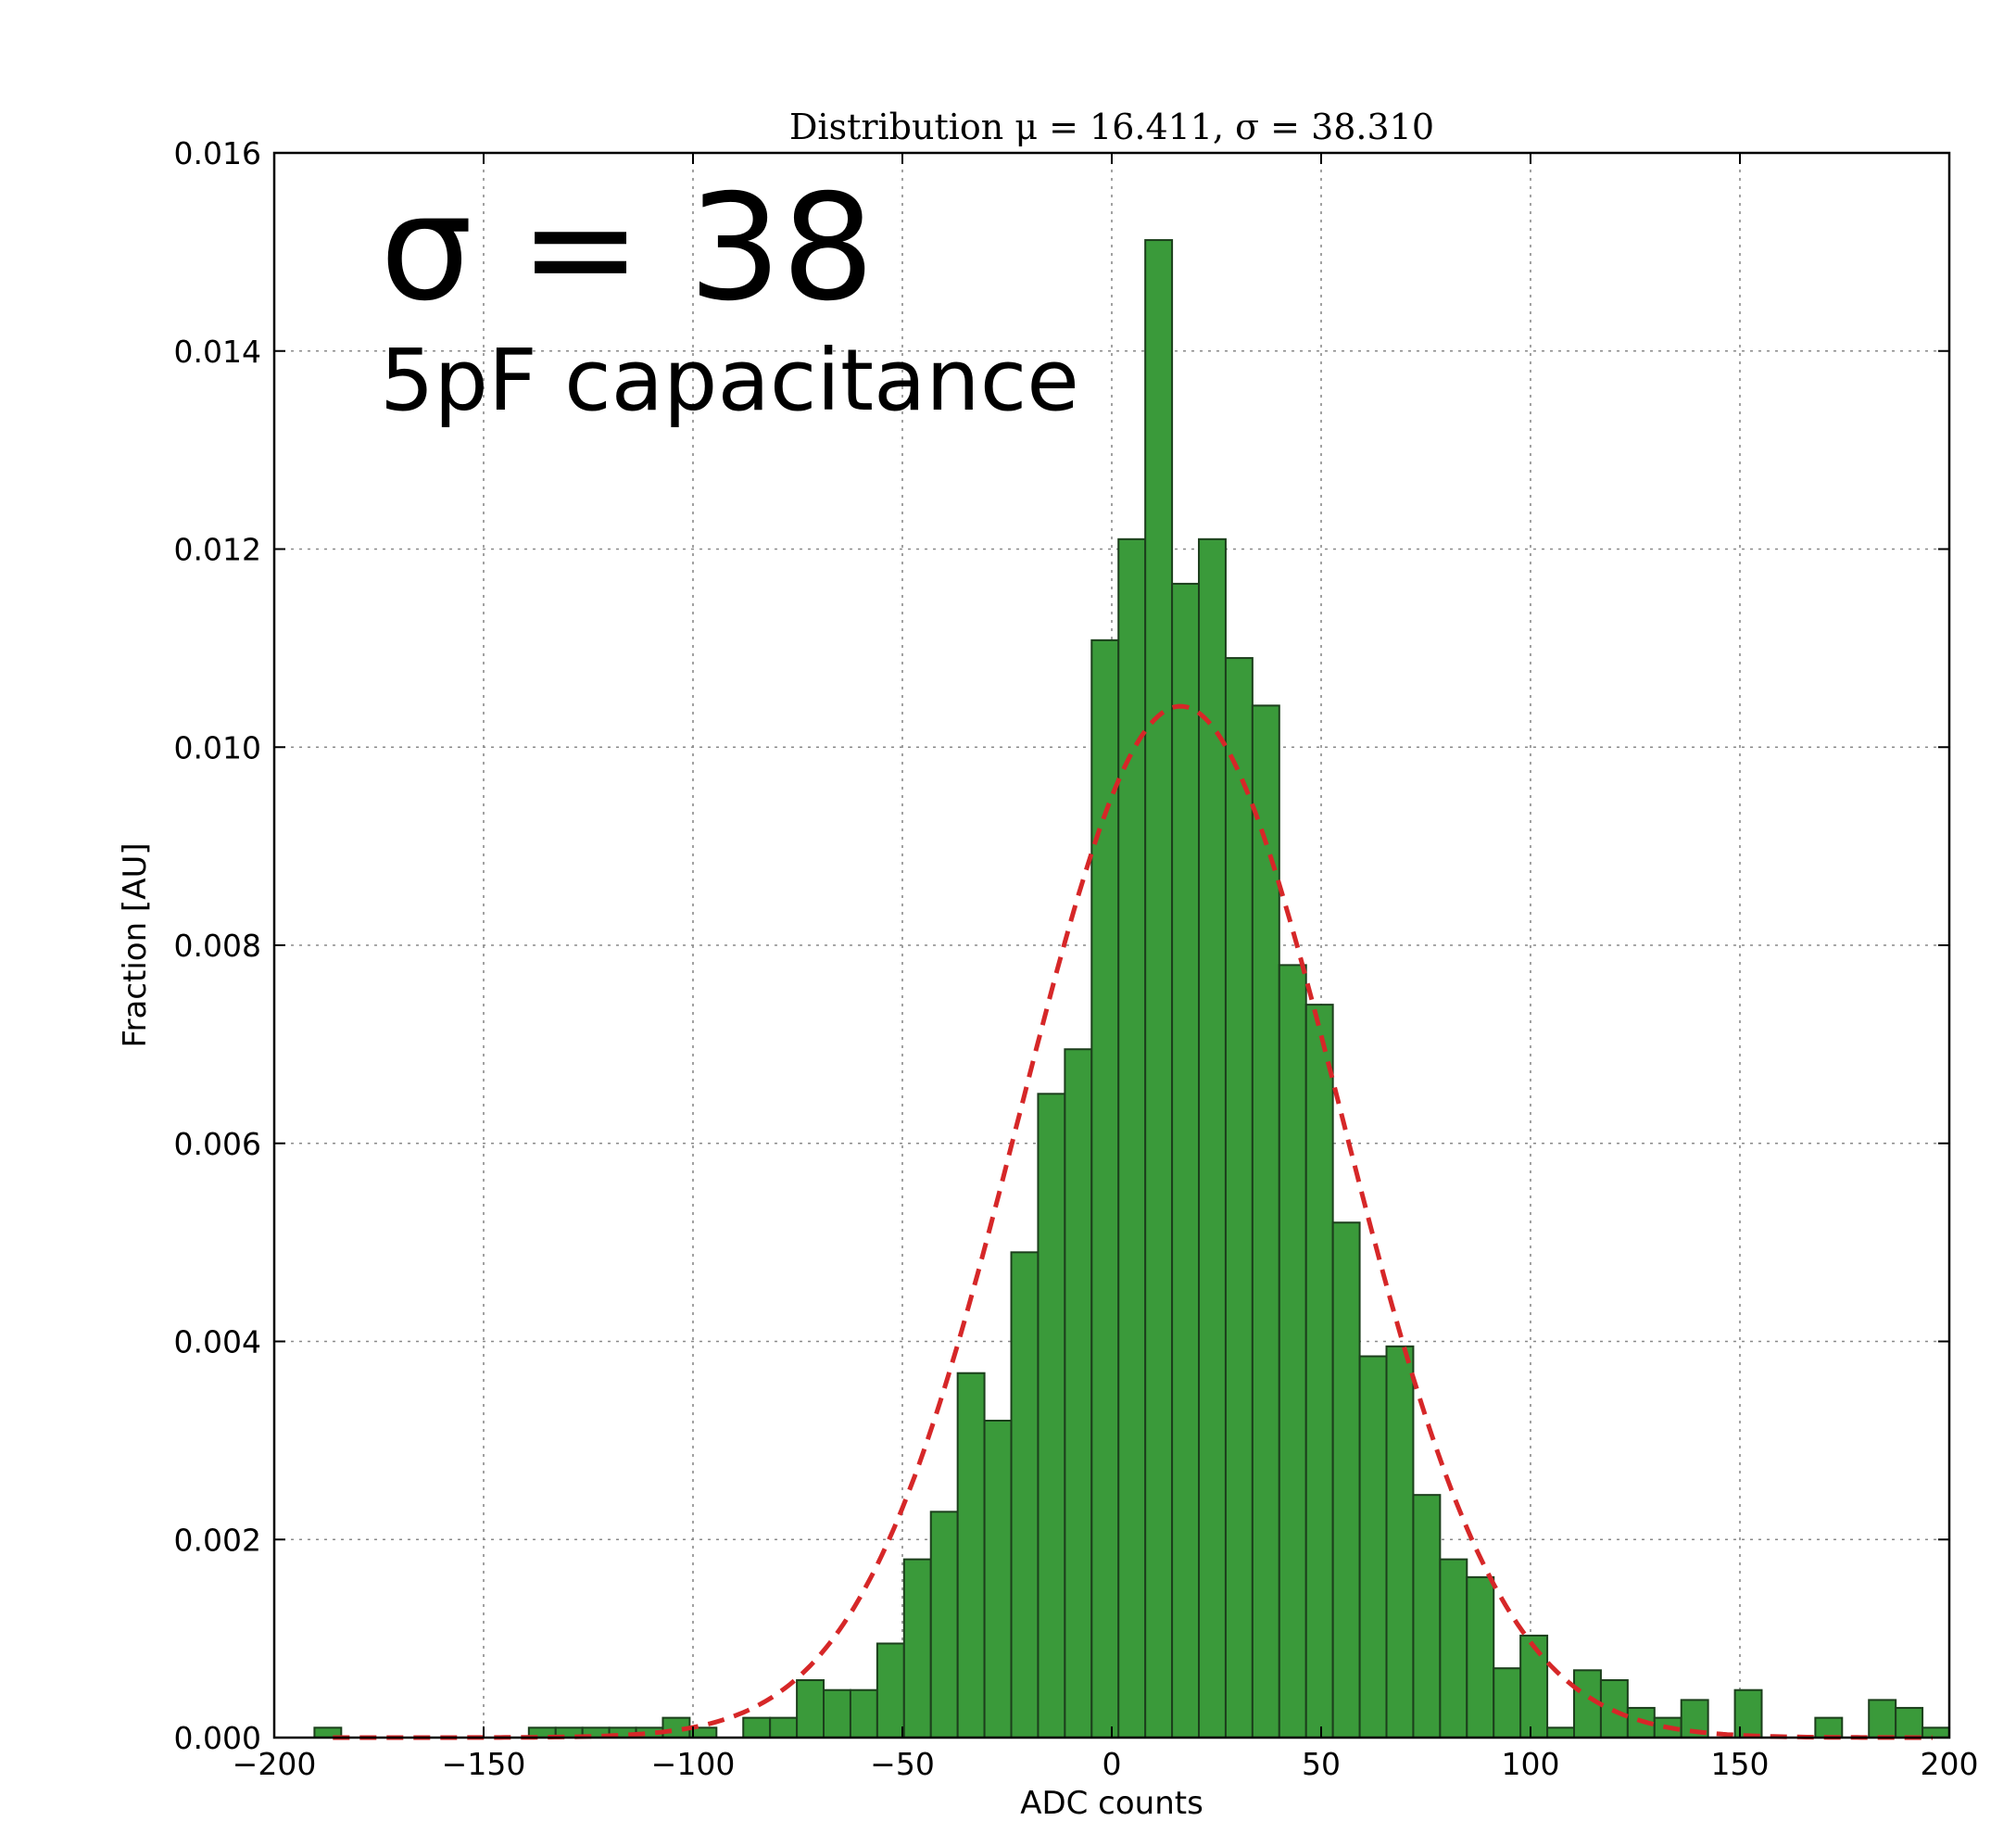 The height and width of the screenshot is (1821, 2016). I want to click on y-tick-label: 0.008, so click(217, 946).